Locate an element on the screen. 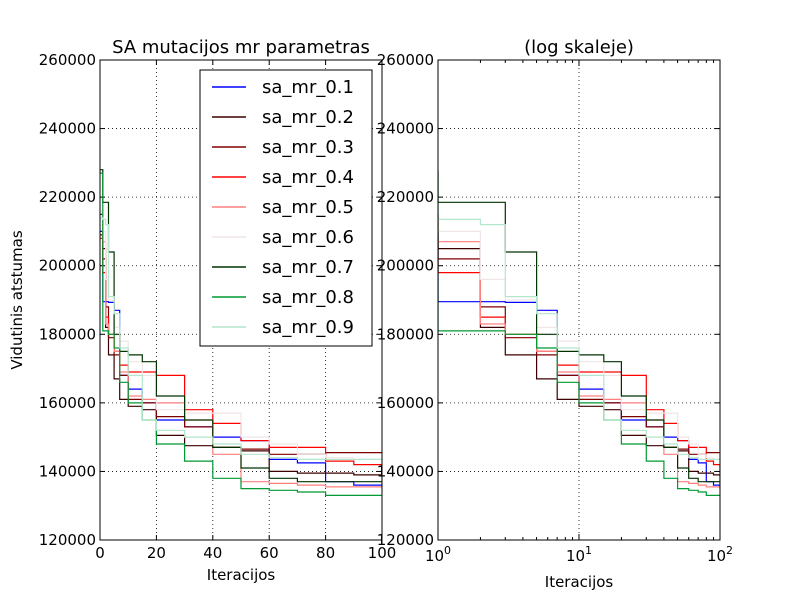 The image size is (800, 600). legend-label: sa_mr_0.7 is located at coordinates (308, 267).